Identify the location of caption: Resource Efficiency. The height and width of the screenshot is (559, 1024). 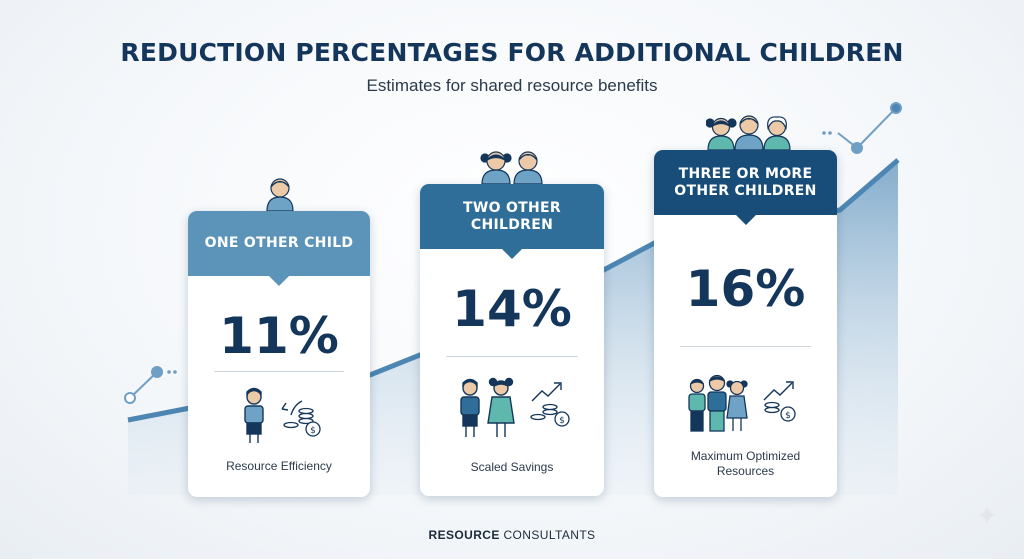
(279, 466).